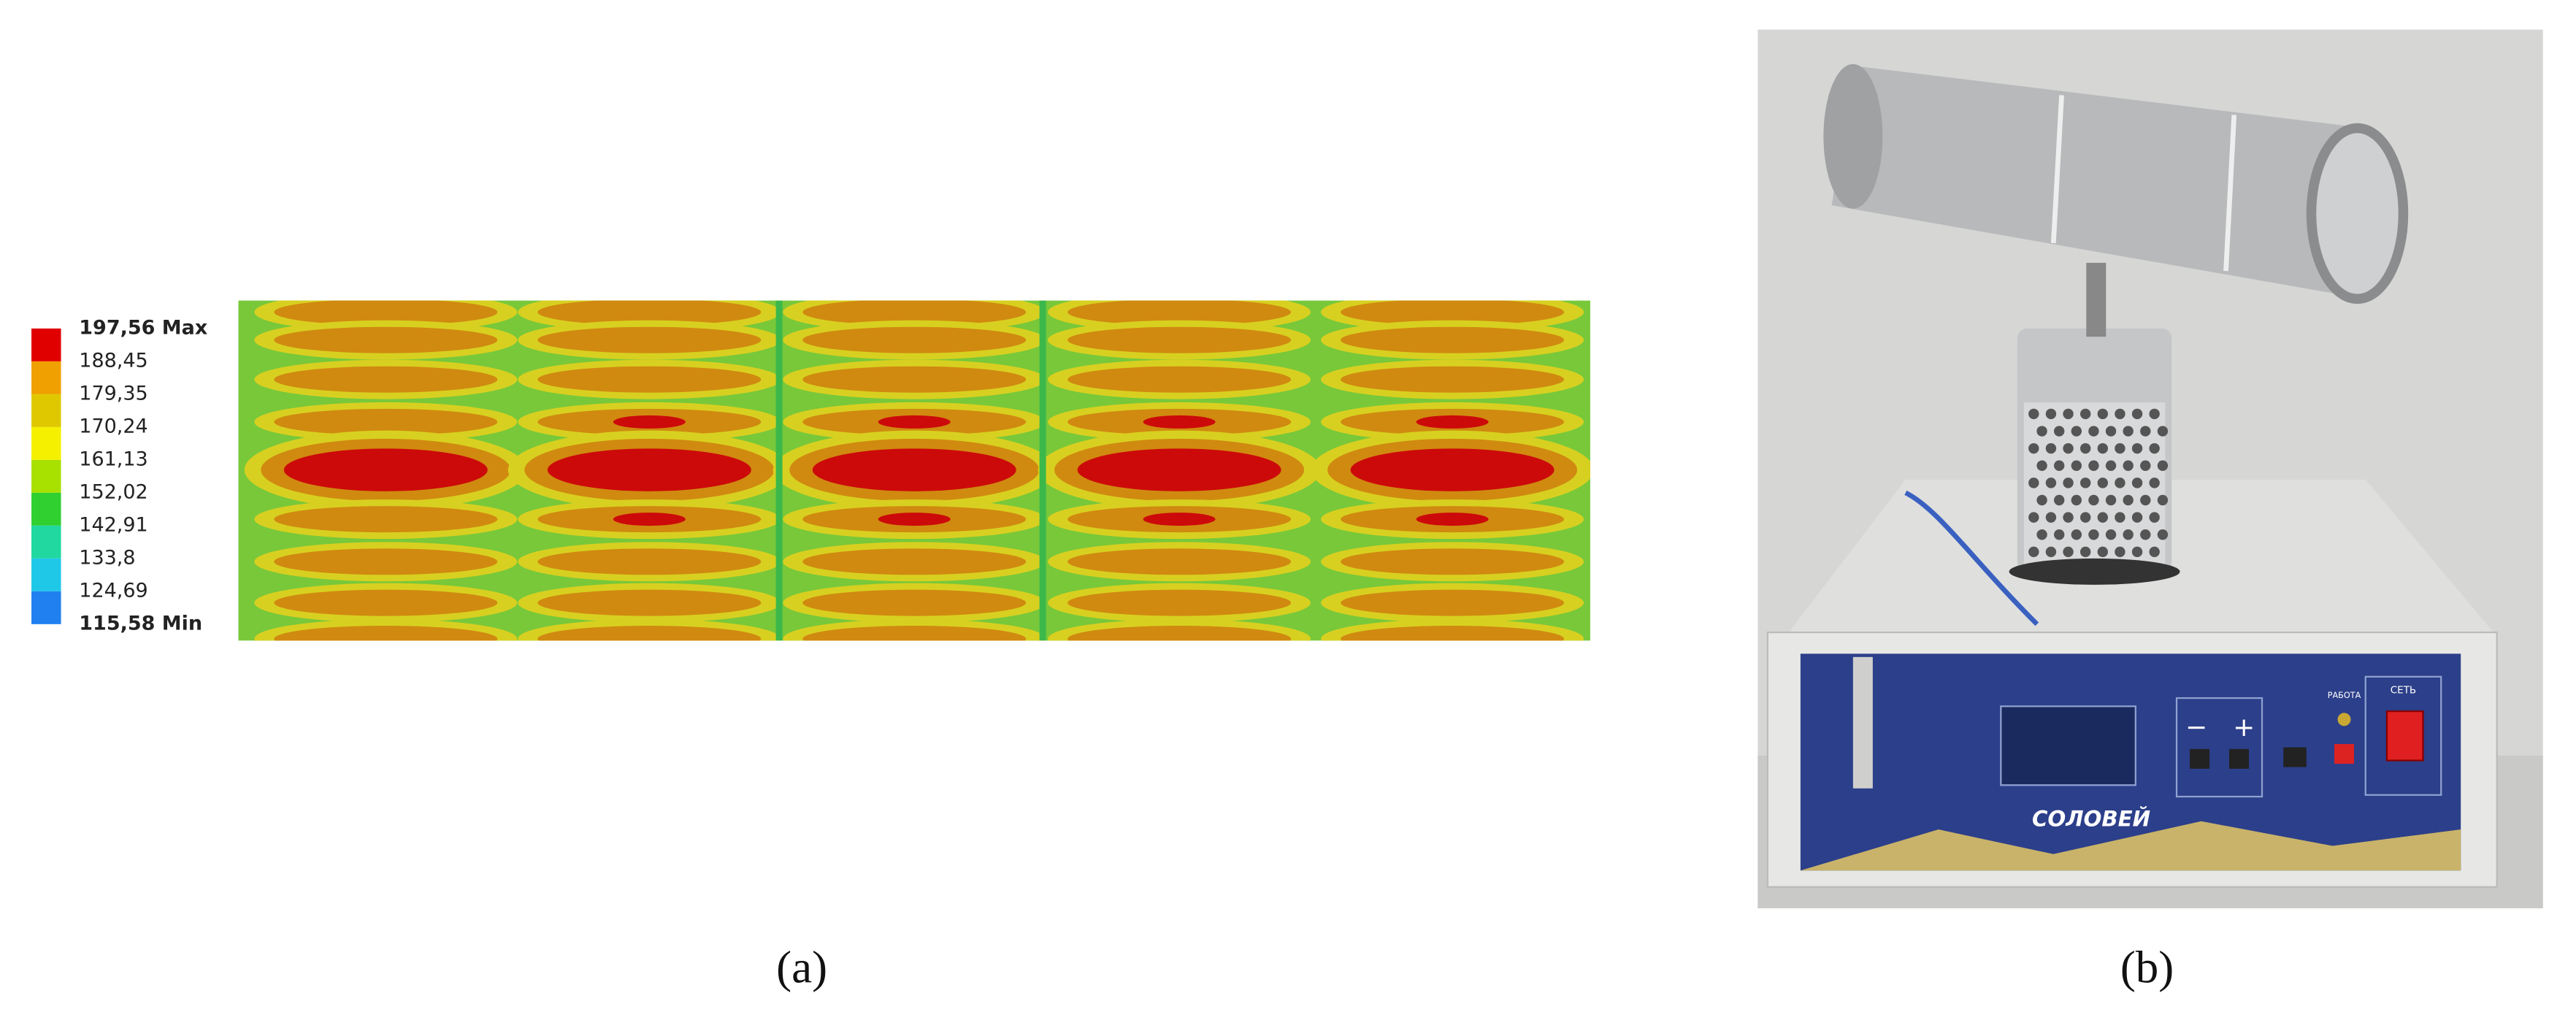 The width and height of the screenshot is (2576, 1020). Describe the element at coordinates (2098, 483) in the screenshot. I see `perforation` at that location.